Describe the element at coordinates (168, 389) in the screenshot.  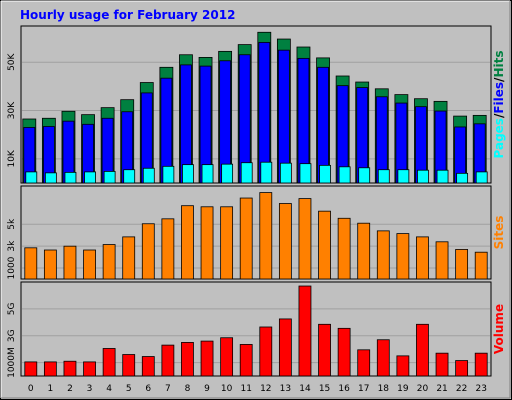
I see `x-tick-label: 7` at that location.